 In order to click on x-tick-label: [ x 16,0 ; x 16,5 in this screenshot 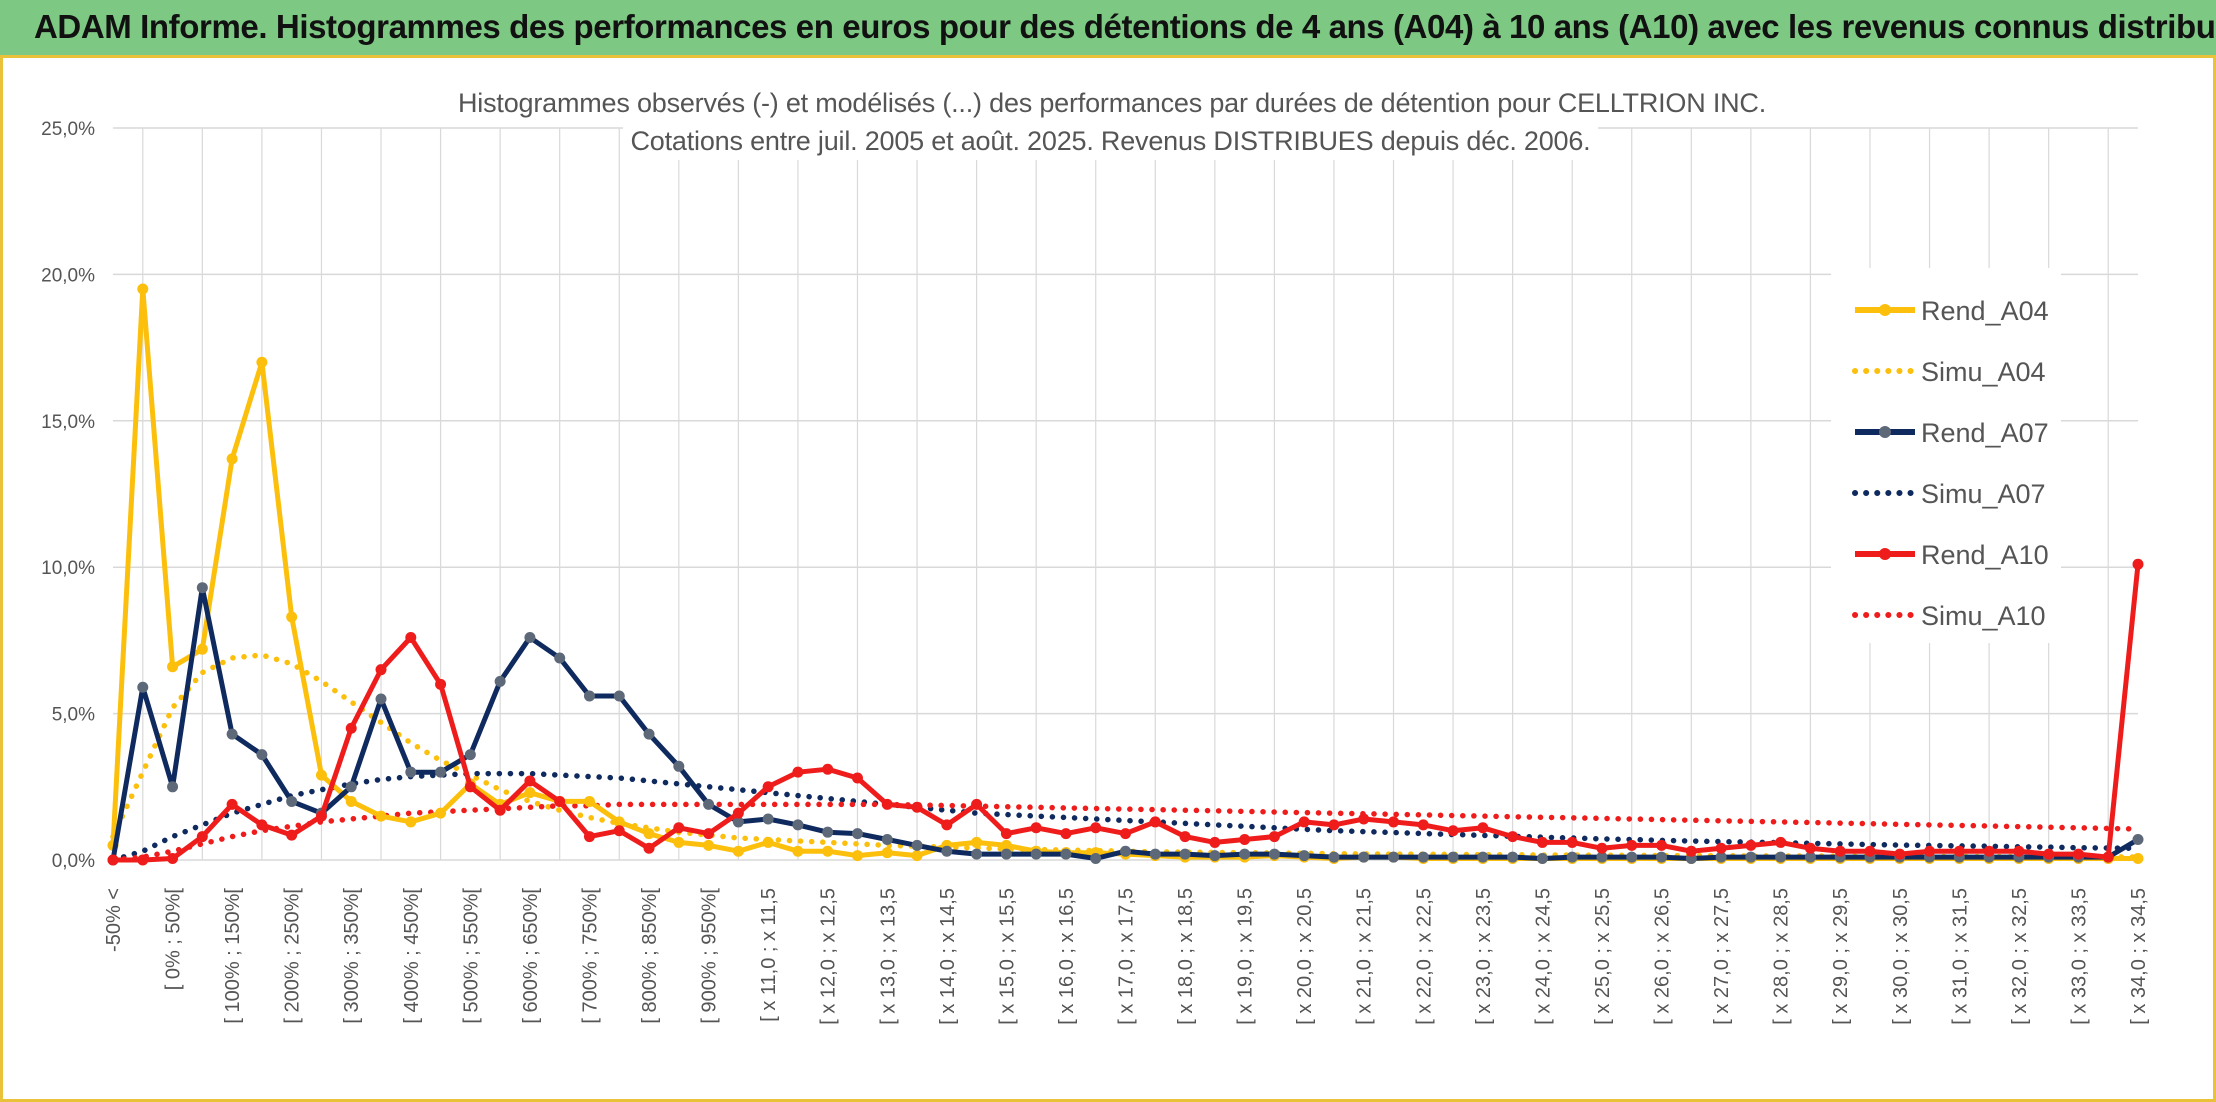, I will do `click(1067, 956)`.